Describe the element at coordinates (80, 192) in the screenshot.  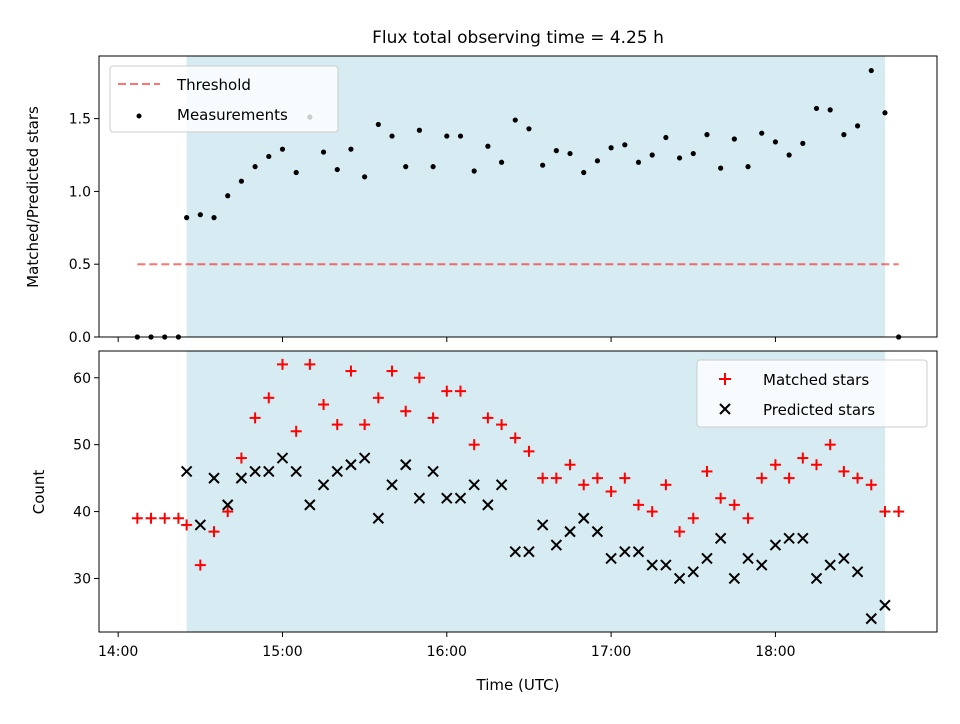
I see `top-y-tick-label: 1.0` at that location.